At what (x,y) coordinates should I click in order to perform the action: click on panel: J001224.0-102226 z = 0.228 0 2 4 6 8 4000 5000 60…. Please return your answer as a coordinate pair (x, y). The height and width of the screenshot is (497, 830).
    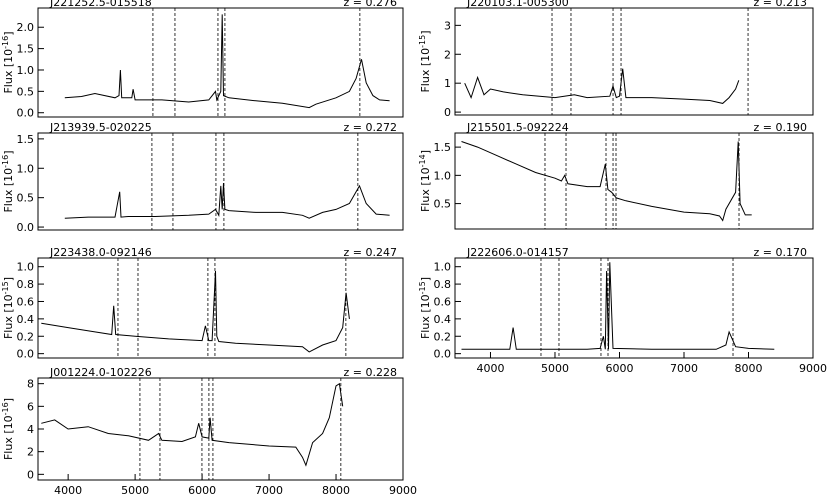
    Looking at the image, I should click on (209, 431).